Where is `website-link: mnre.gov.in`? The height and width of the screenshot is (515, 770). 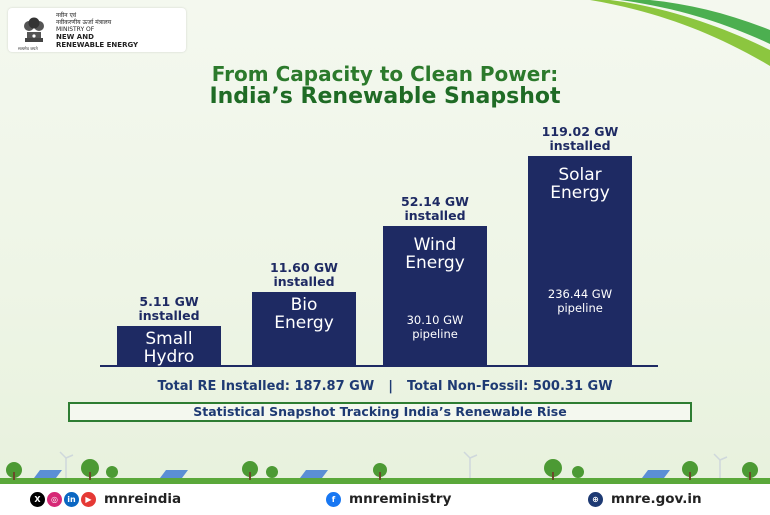
website-link: mnre.gov.in is located at coordinates (656, 499).